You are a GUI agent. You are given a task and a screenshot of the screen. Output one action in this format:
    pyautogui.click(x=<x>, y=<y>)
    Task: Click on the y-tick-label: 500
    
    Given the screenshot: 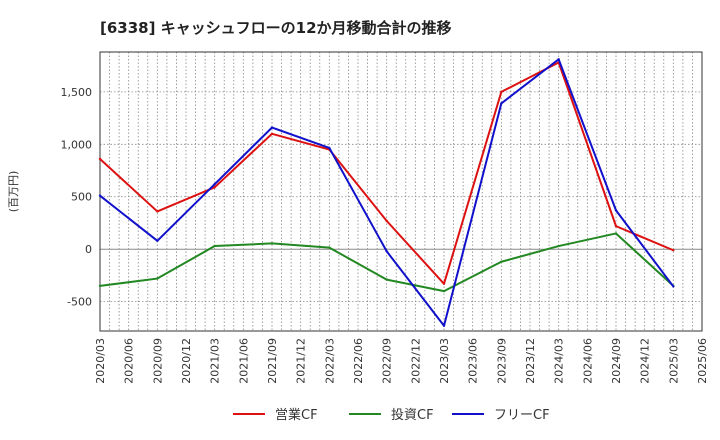 What is the action you would take?
    pyautogui.click(x=81, y=197)
    